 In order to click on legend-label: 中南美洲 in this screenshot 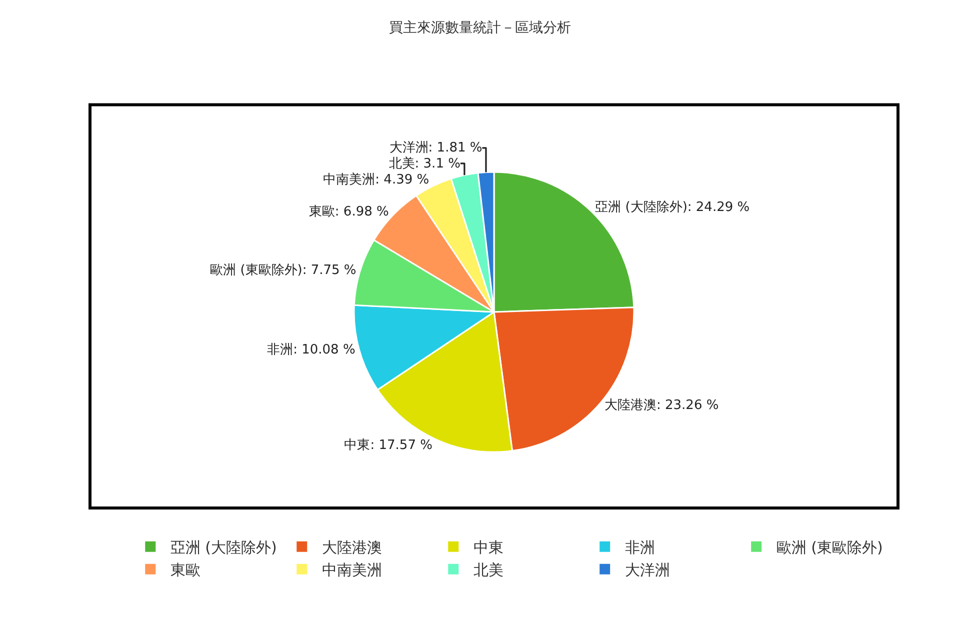, I will do `click(352, 570)`.